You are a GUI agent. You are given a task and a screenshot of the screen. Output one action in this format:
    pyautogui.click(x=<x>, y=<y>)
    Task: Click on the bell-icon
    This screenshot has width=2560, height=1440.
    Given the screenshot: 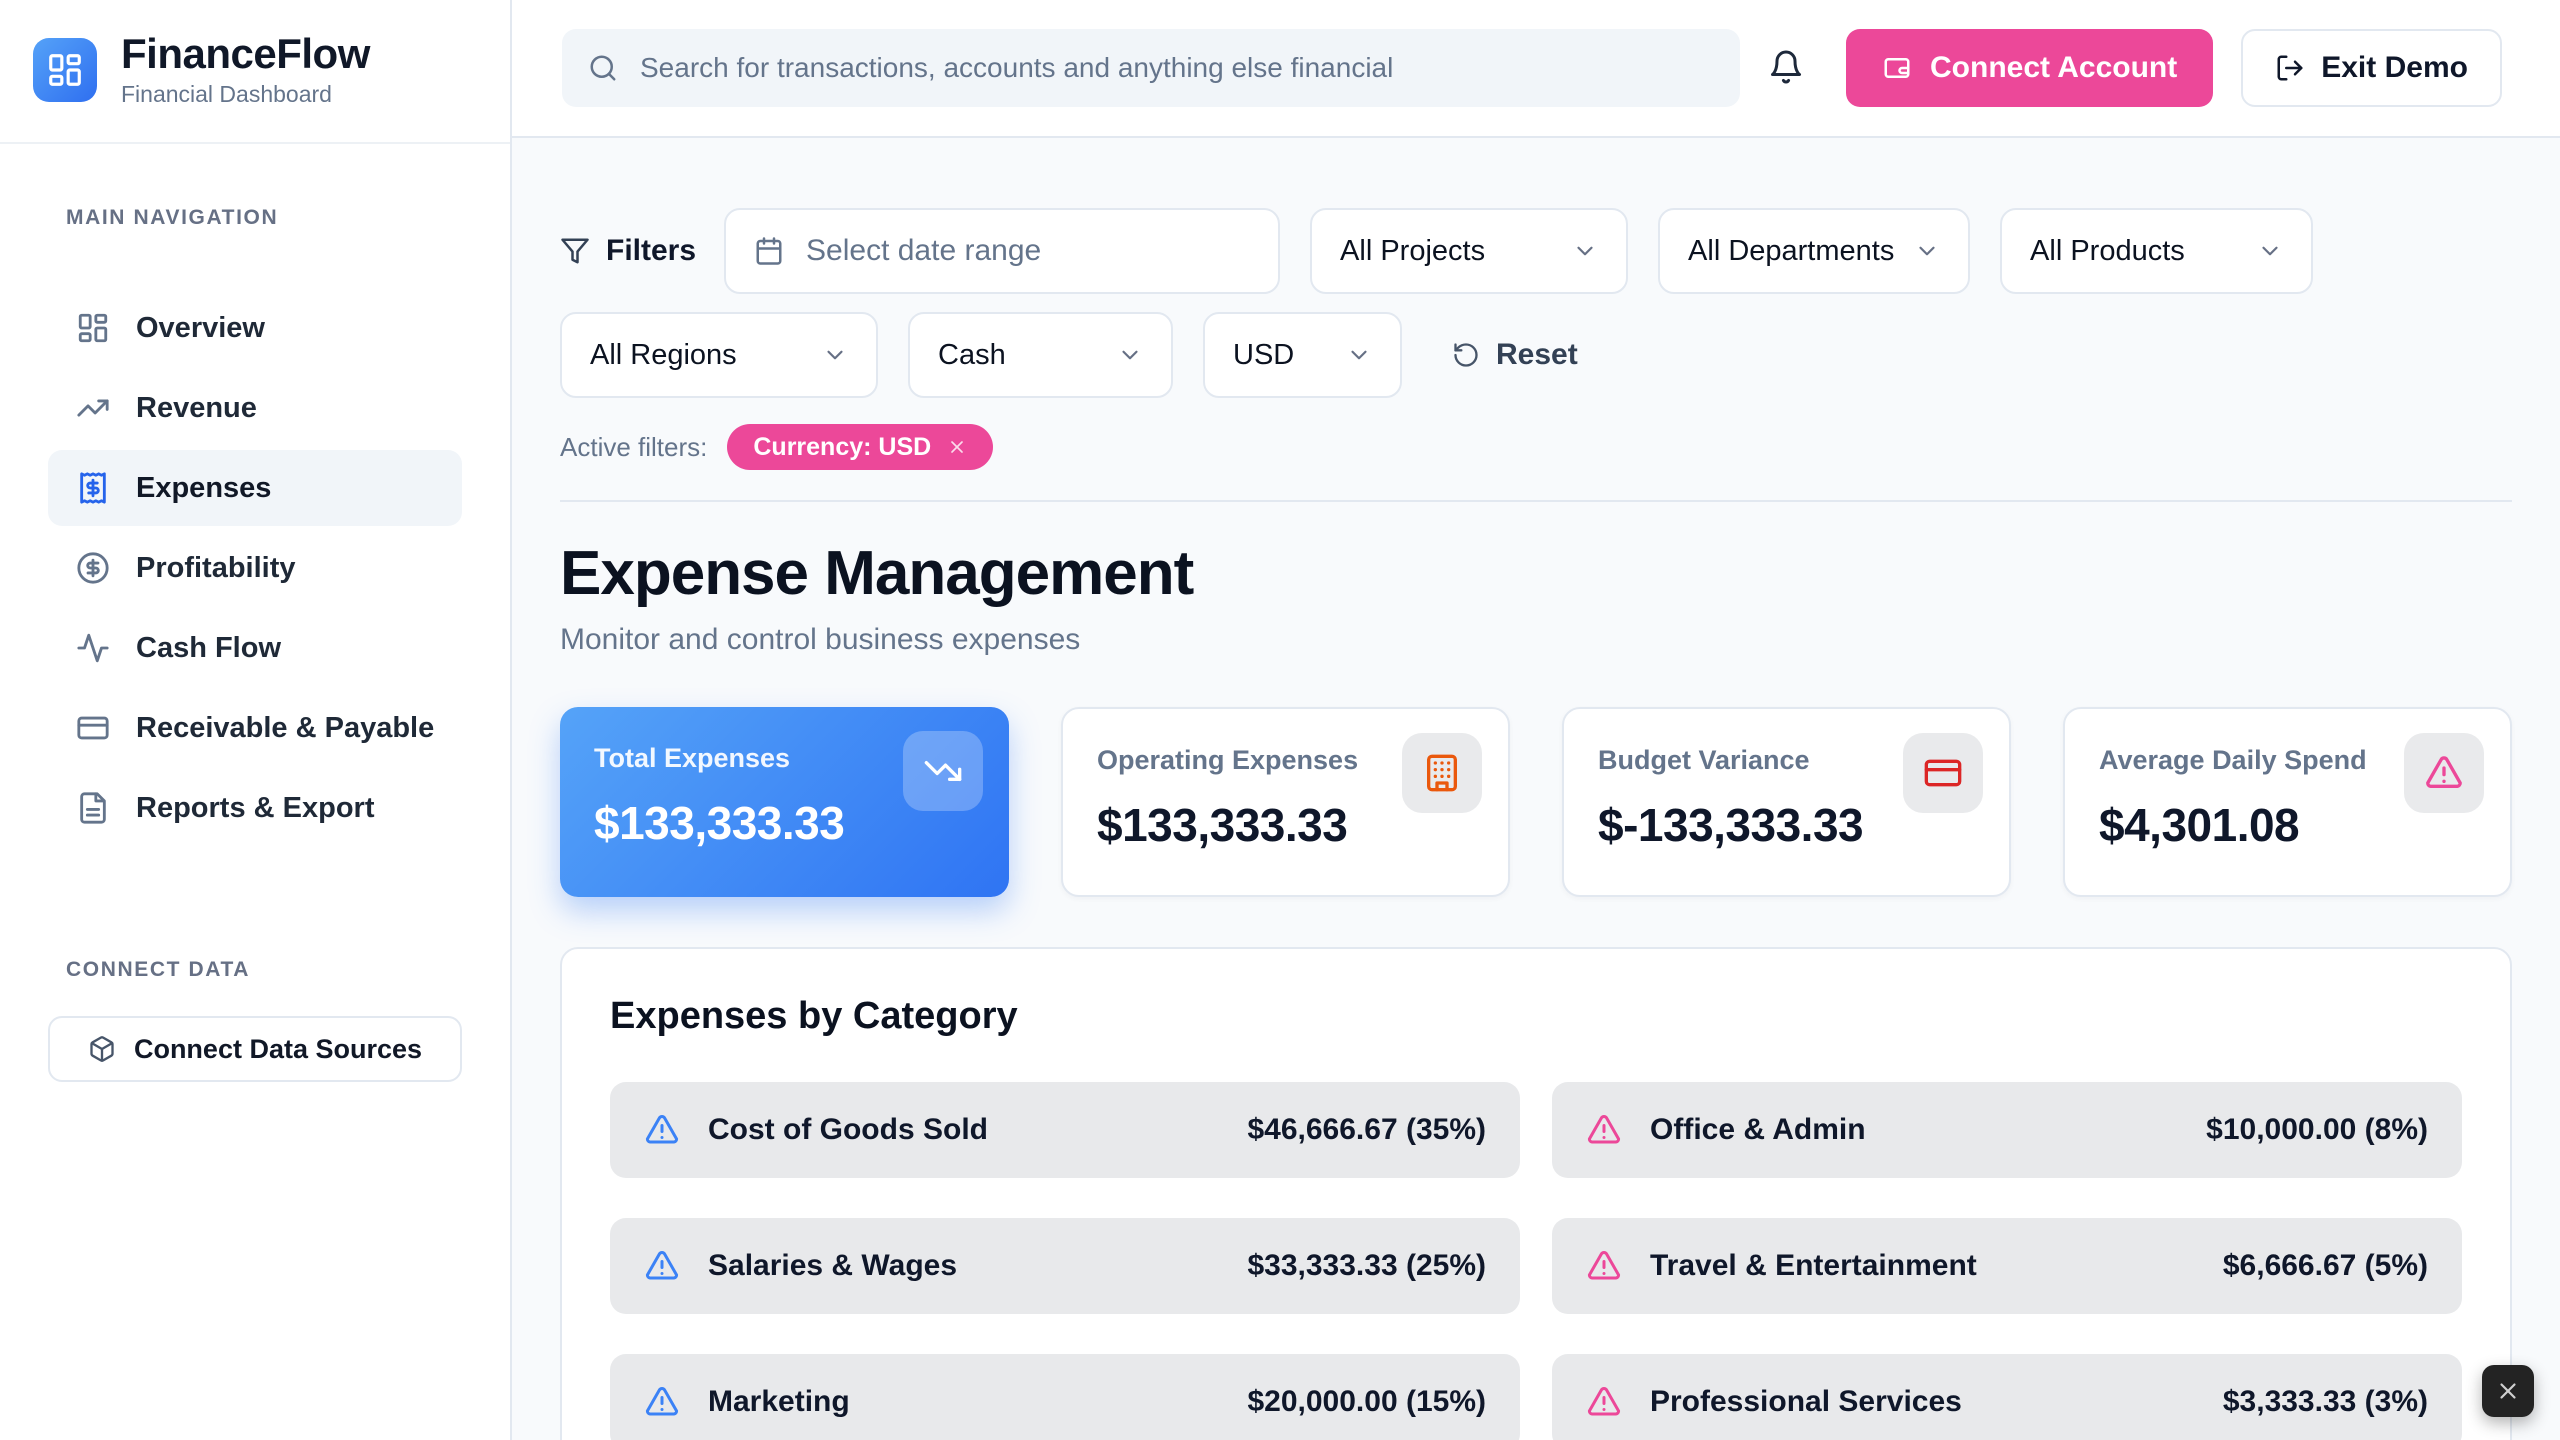 What is the action you would take?
    pyautogui.click(x=1786, y=67)
    